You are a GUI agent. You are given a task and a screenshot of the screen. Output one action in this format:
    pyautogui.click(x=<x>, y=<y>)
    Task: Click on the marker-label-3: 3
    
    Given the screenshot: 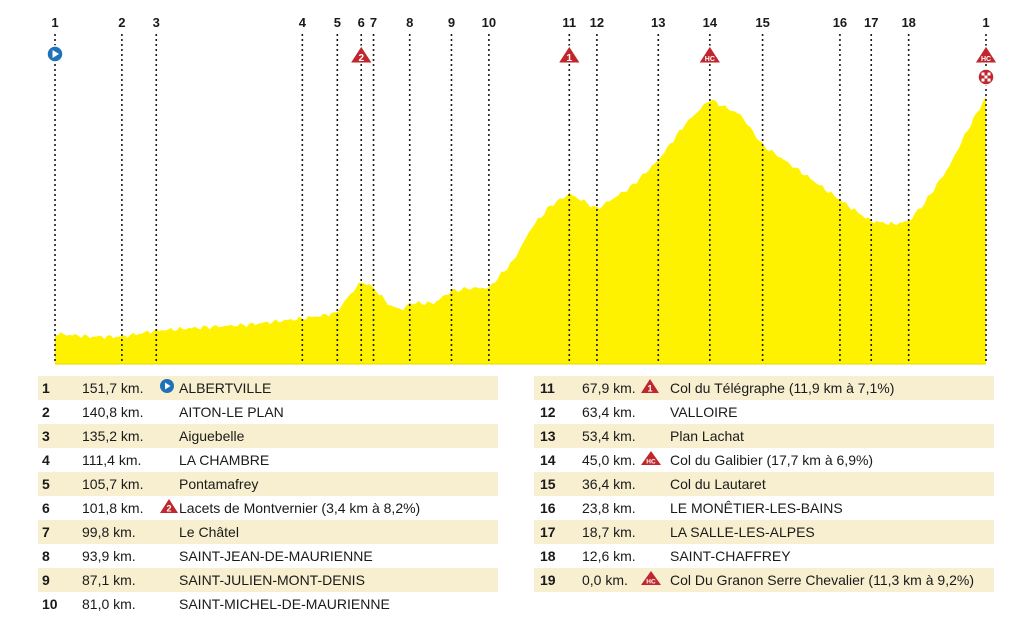 What is the action you would take?
    pyautogui.click(x=156, y=22)
    